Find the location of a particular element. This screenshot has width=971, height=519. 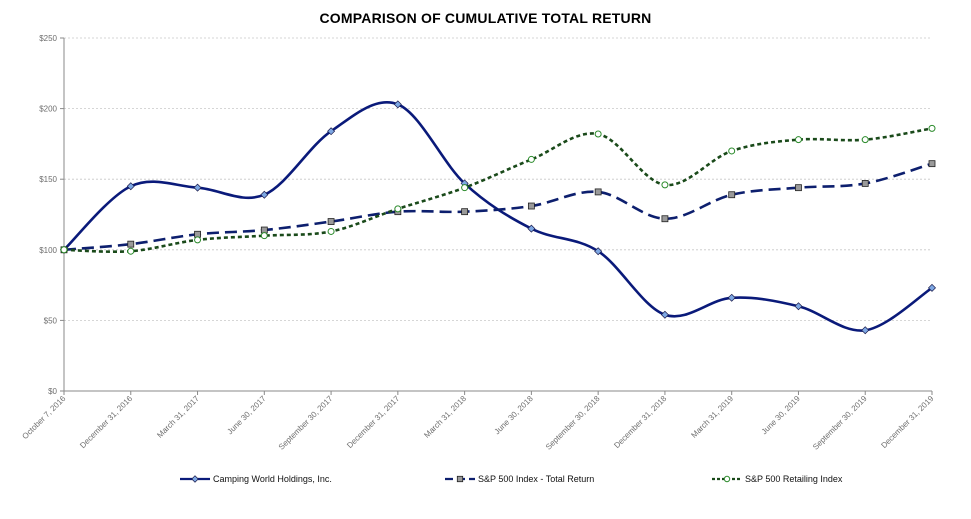

y-tick-label: $100 is located at coordinates (48, 250).